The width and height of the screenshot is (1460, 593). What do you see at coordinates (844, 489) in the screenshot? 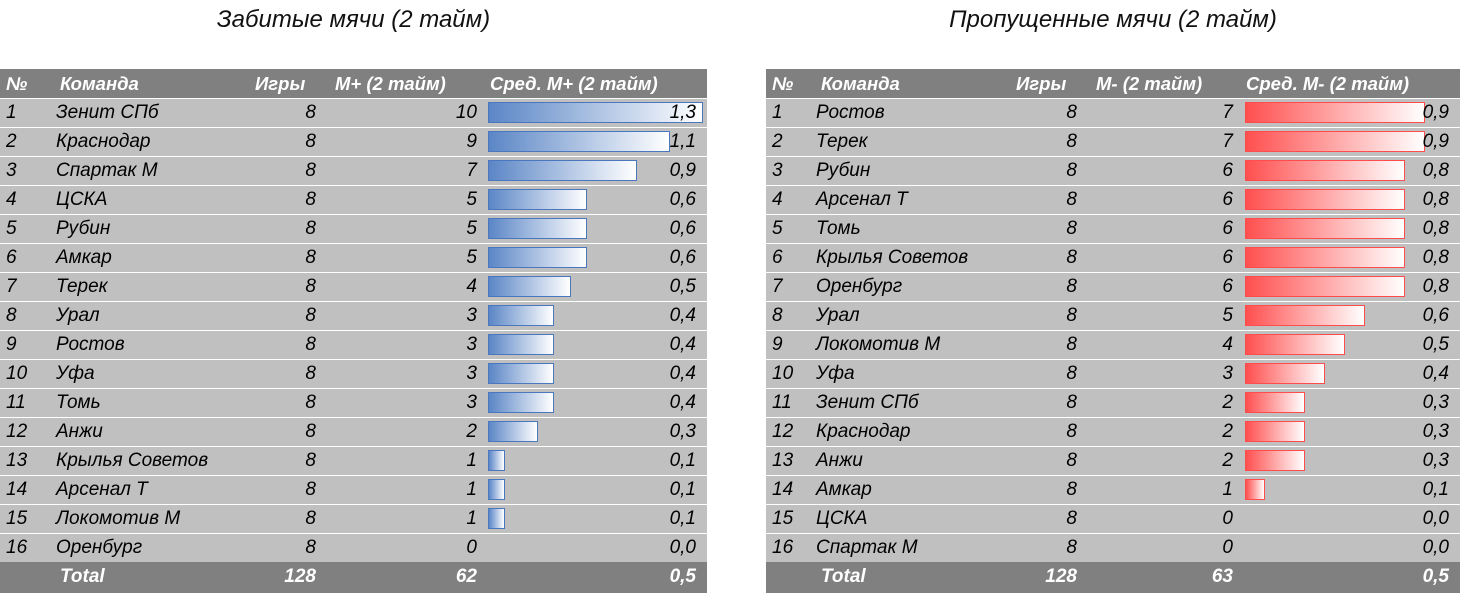
I see `team-name: Амкар` at bounding box center [844, 489].